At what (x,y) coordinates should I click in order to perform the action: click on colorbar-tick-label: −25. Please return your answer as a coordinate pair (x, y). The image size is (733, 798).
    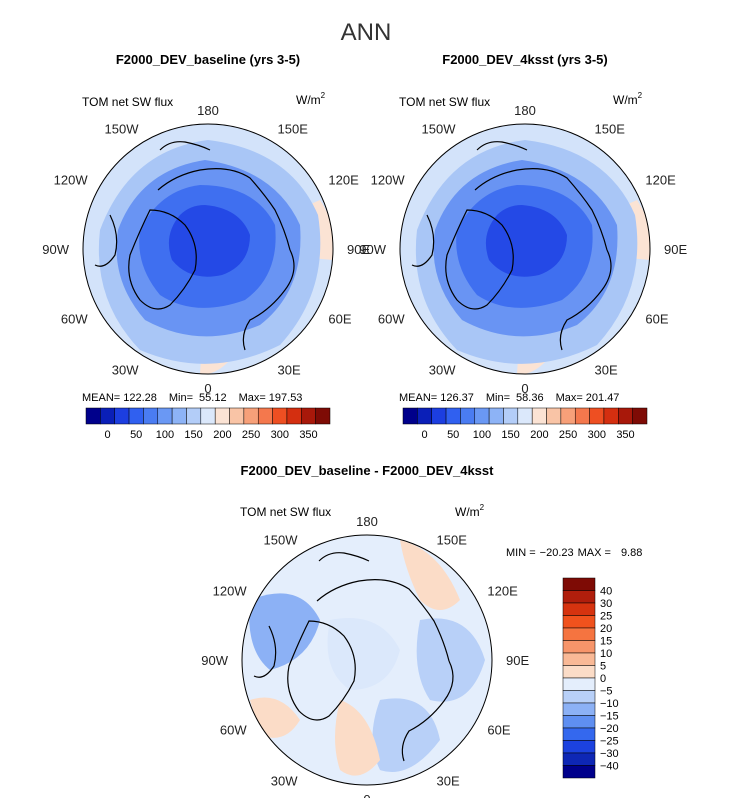
    Looking at the image, I should click on (609, 742).